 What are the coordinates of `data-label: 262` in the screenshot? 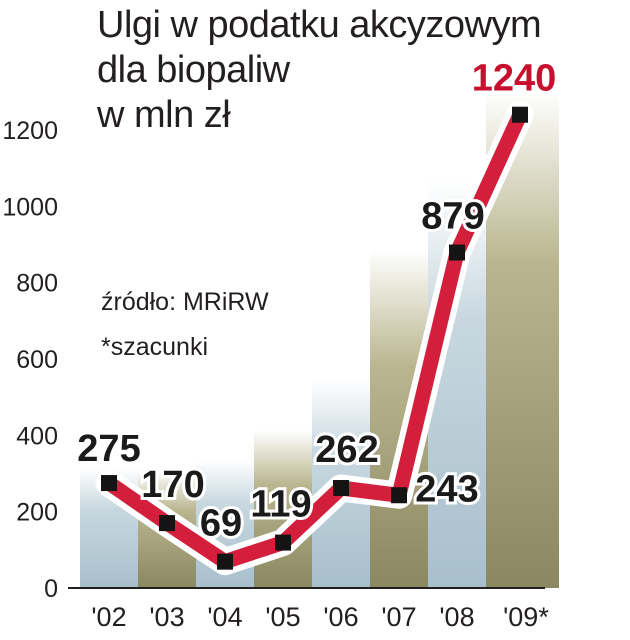 It's located at (346, 450).